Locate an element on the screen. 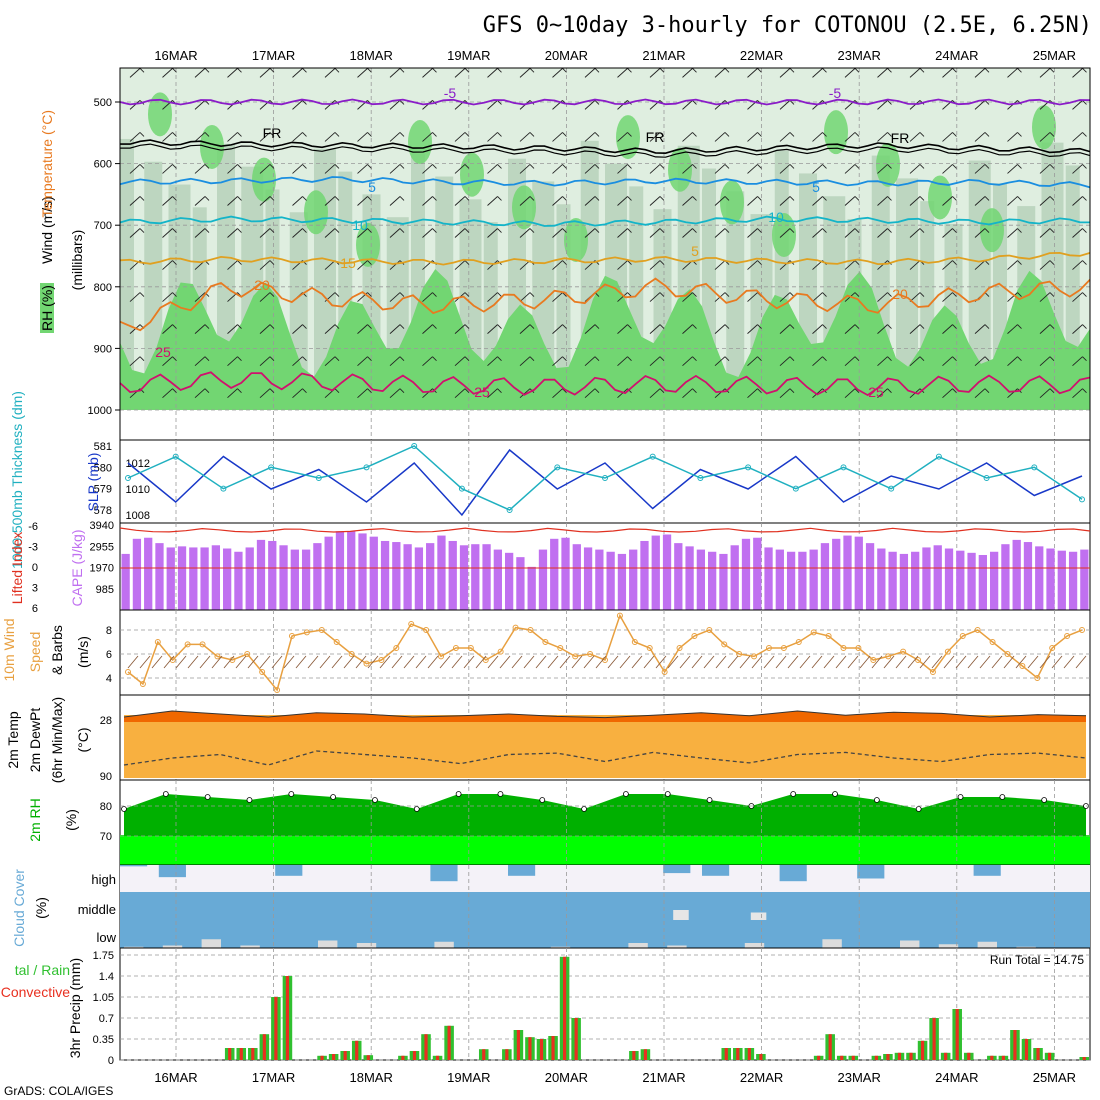  thickness-frame is located at coordinates (605, 481).